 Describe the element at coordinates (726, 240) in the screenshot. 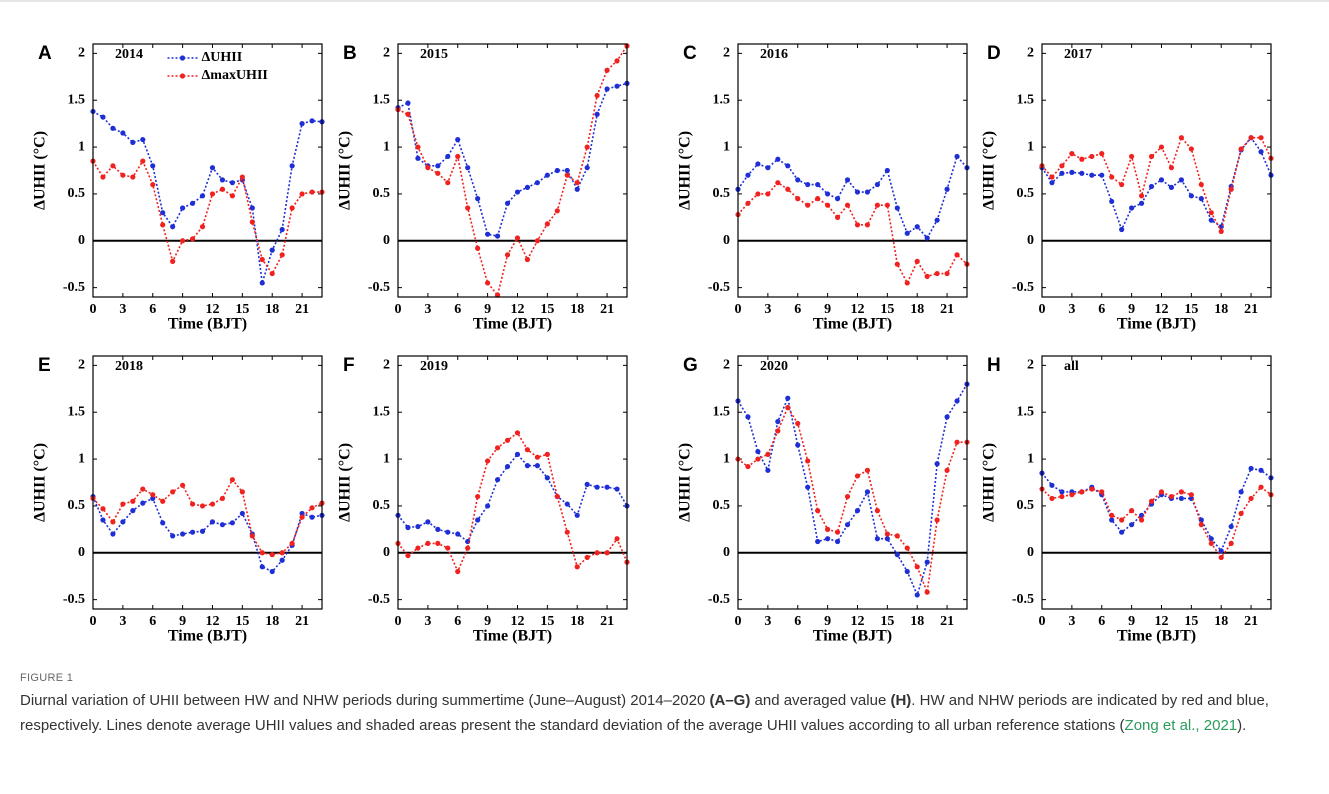

I see `y-tick-label: 0` at that location.